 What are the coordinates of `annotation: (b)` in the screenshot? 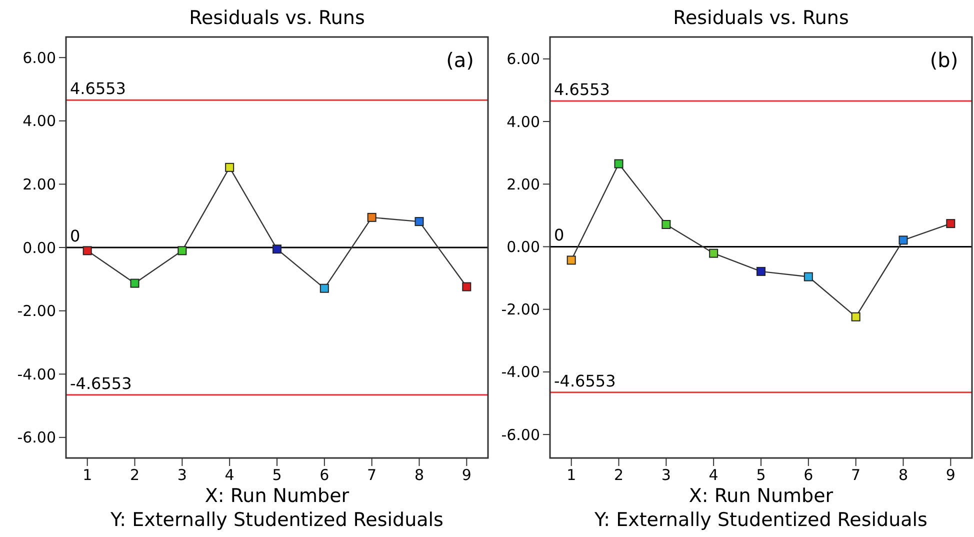 It's located at (944, 60).